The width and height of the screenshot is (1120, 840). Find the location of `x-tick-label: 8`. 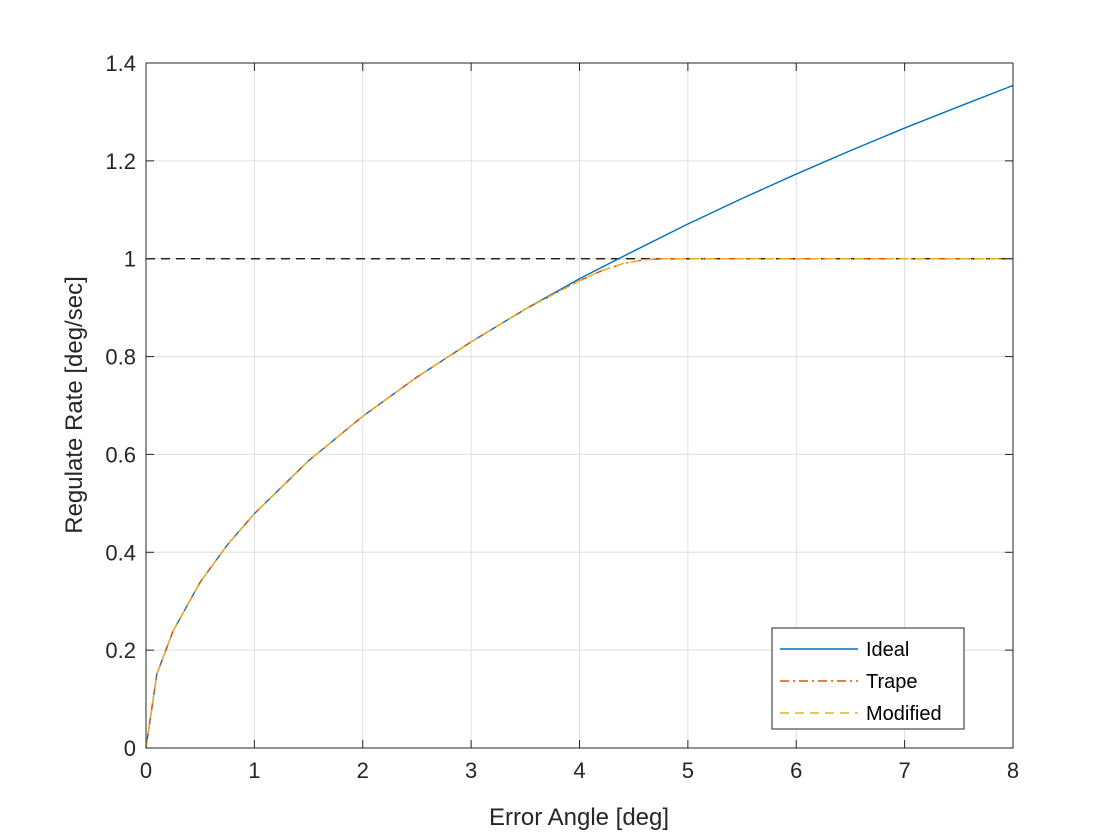

x-tick-label: 8 is located at coordinates (1013, 770).